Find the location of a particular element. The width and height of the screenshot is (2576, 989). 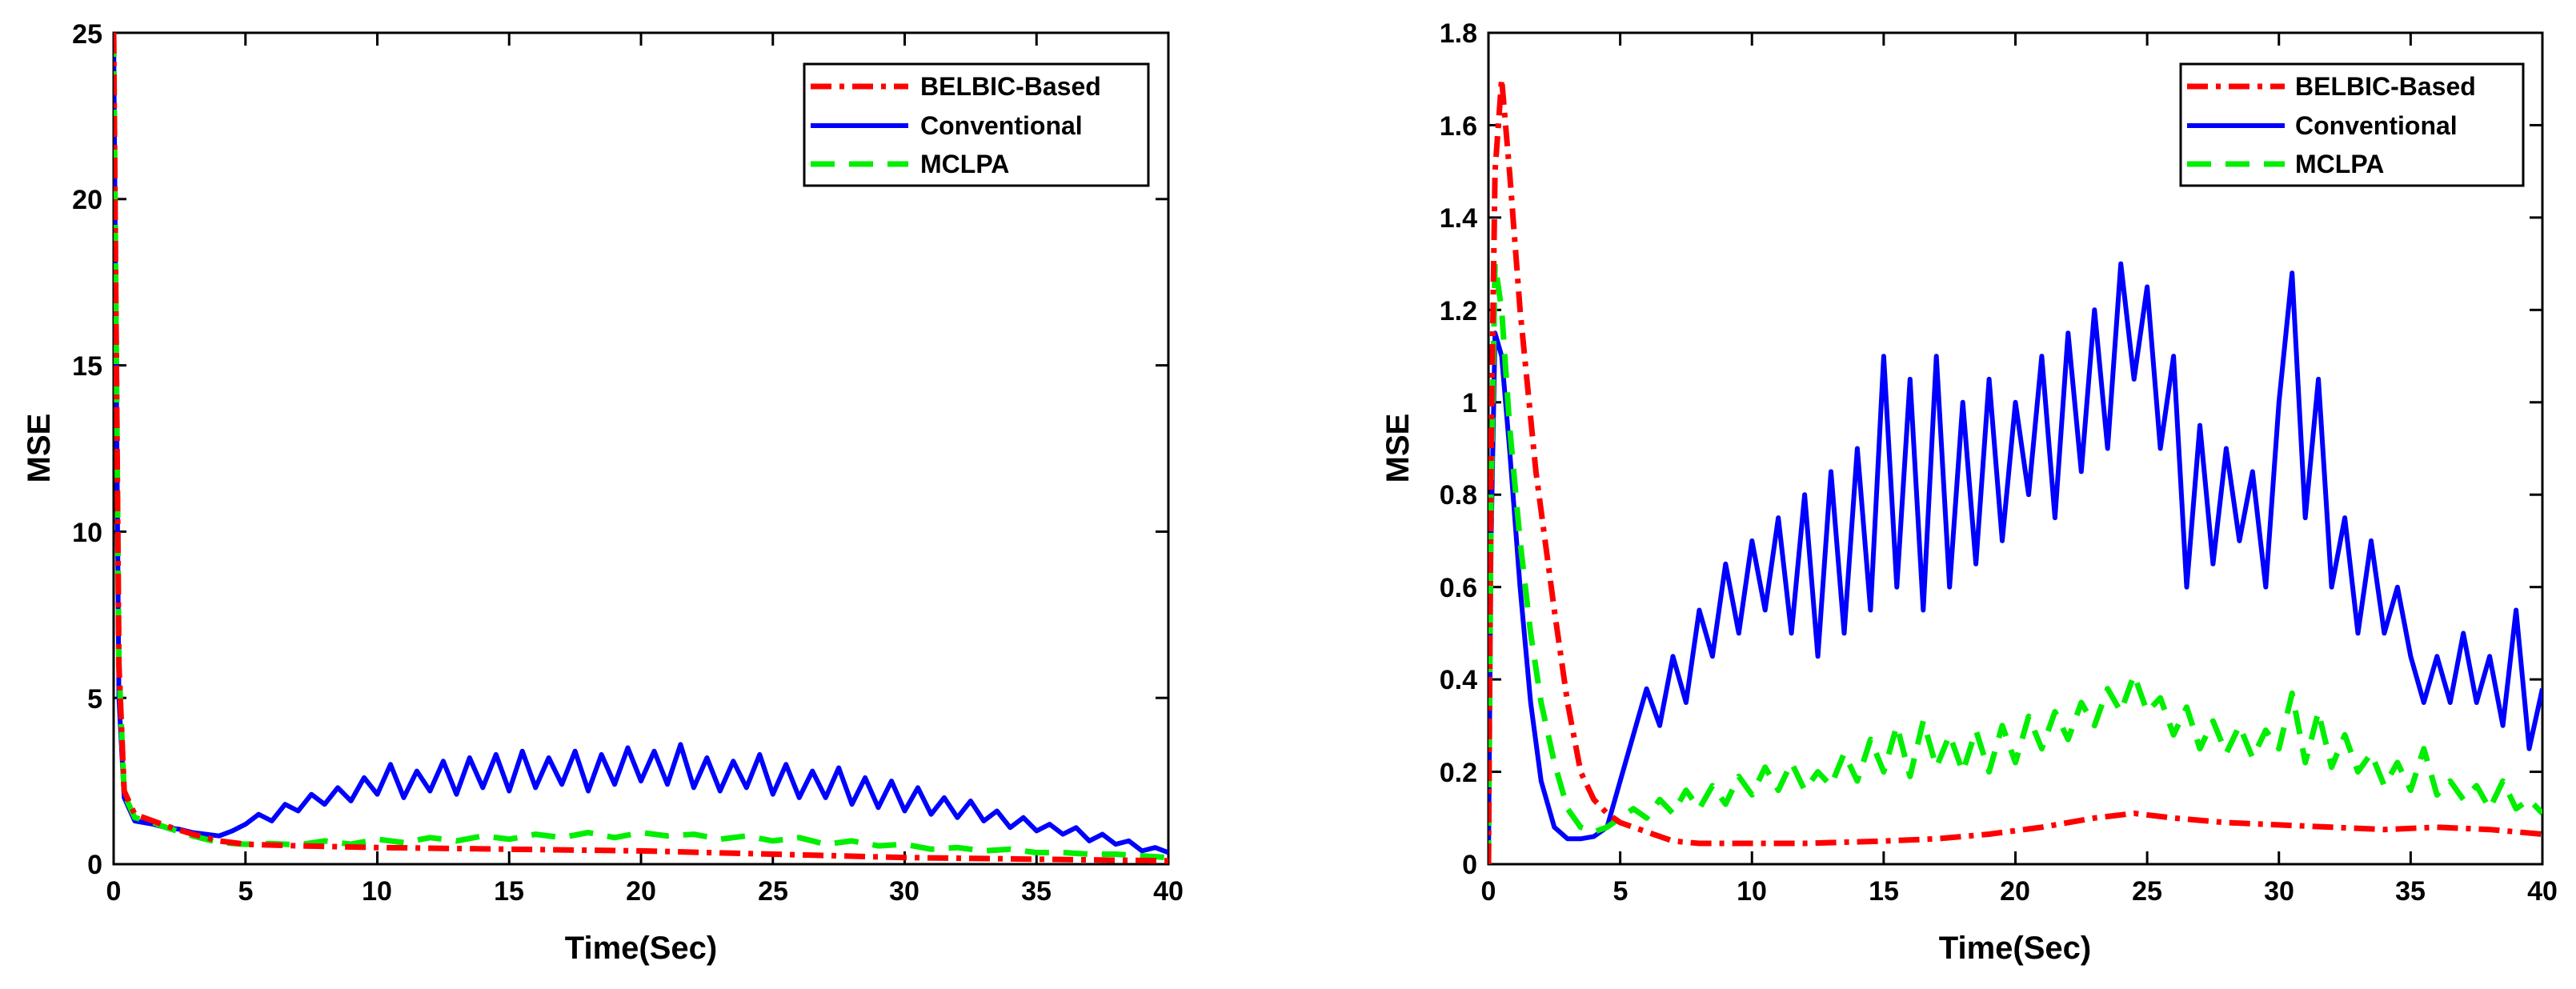

legend-right: BELBIC-Based Conventional MCLPA is located at coordinates (2352, 124).